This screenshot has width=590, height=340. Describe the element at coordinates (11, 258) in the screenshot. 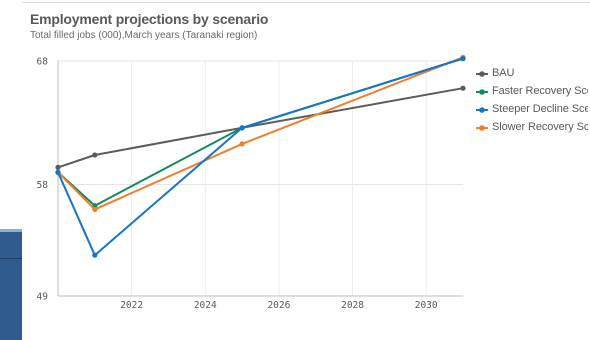

I see `background-window-line` at that location.